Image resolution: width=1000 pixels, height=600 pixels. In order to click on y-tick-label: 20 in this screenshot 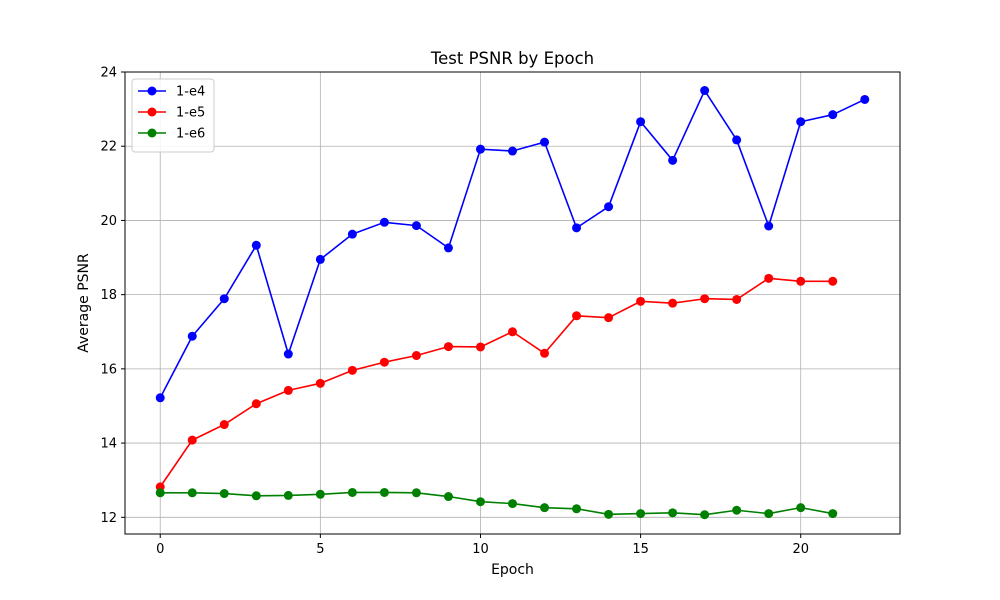, I will do `click(108, 221)`.